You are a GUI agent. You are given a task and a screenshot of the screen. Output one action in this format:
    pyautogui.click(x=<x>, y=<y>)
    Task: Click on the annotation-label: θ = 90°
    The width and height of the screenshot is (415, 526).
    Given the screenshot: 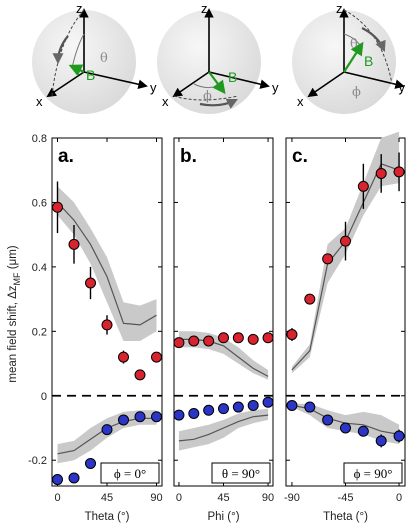 What is the action you would take?
    pyautogui.click(x=241, y=473)
    